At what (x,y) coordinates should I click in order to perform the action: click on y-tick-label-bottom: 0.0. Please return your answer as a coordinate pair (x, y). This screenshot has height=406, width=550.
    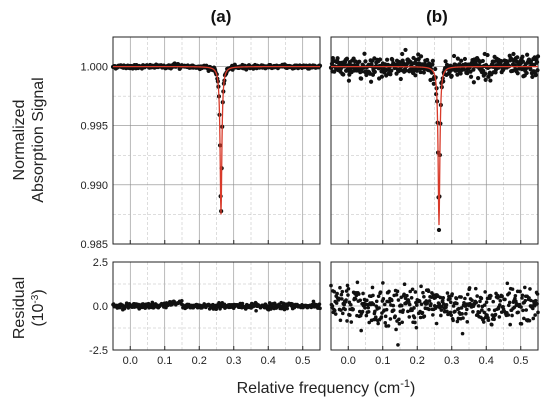
    Looking at the image, I should click on (100, 307).